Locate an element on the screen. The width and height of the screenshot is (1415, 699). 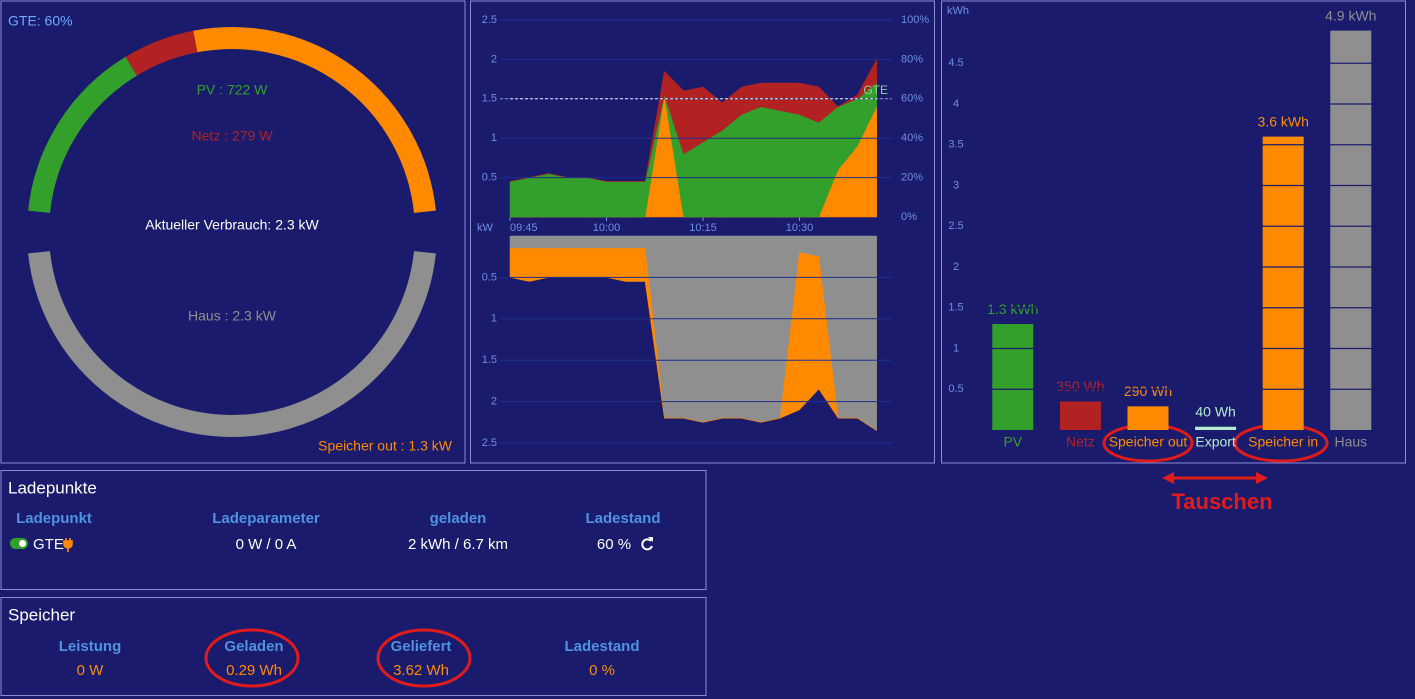
y2-tick-label: 0% is located at coordinates (909, 217).